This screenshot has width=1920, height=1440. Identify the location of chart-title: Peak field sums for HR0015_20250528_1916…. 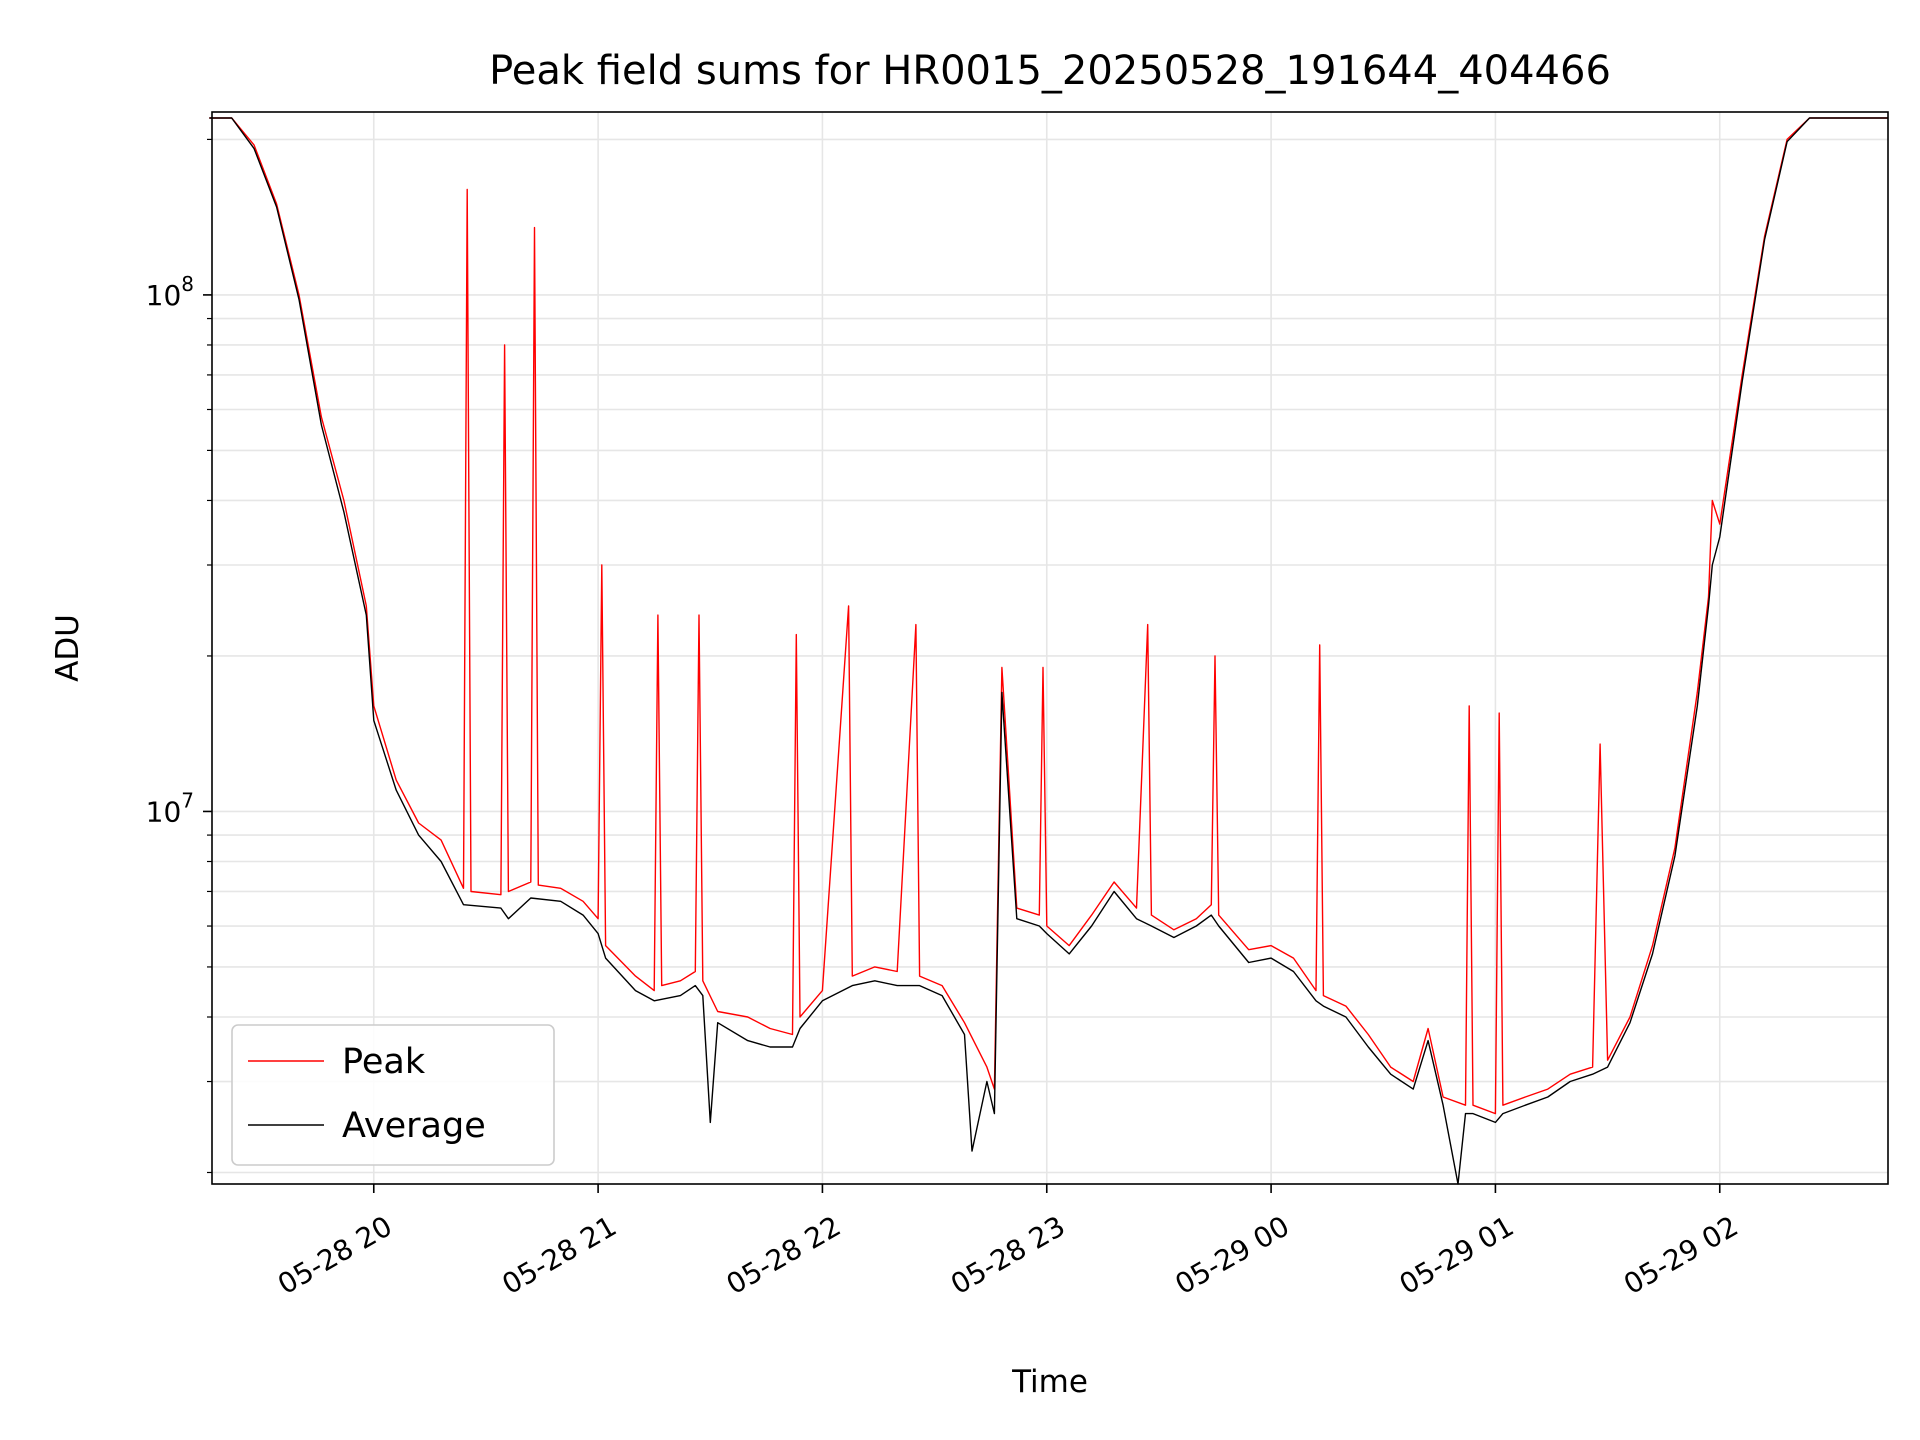
(1050, 71).